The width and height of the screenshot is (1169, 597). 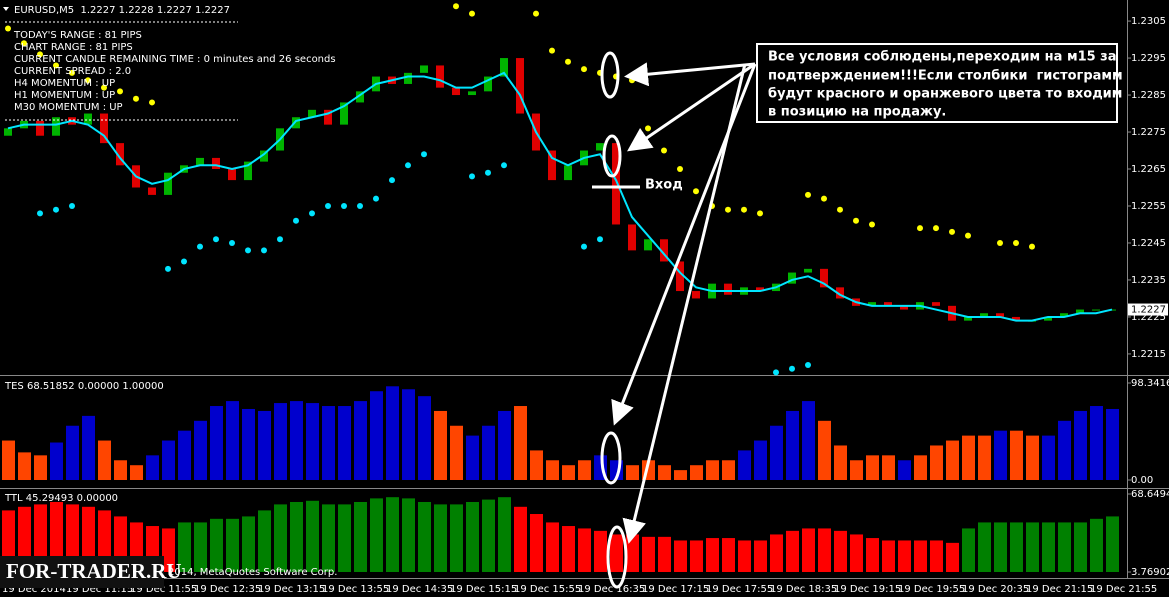 I want to click on y-tick-label: 1.2225, so click(x=1148, y=317).